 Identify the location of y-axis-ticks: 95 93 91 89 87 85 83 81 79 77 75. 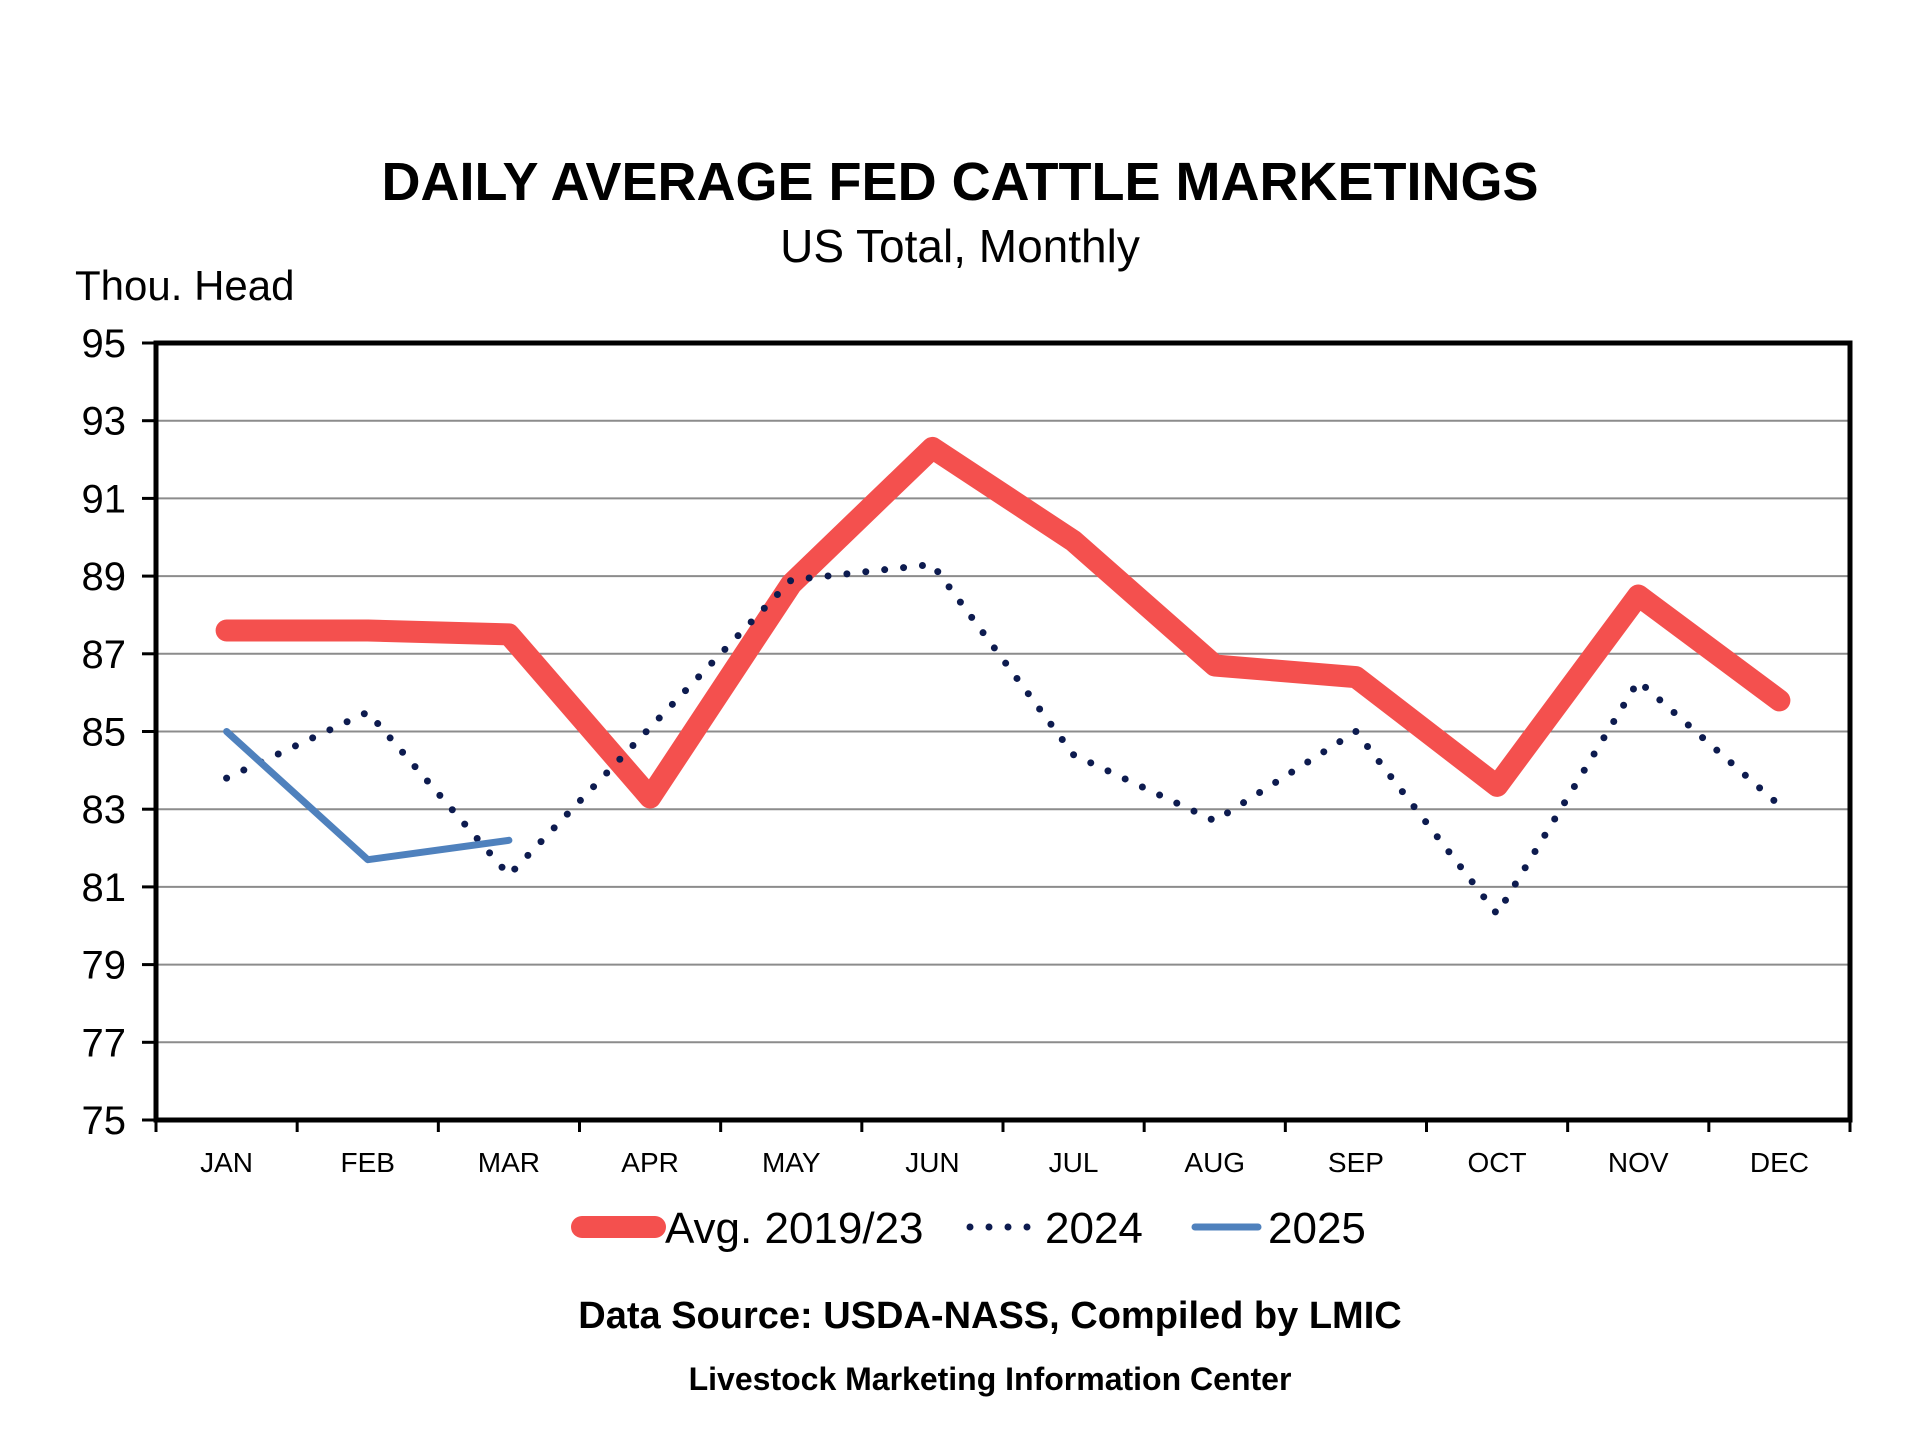
(119, 732).